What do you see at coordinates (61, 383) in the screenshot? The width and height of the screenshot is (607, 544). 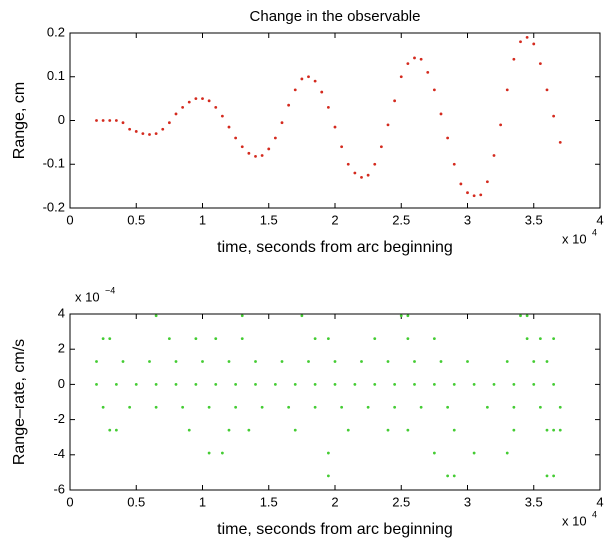 I see `y-tick-label: 0` at bounding box center [61, 383].